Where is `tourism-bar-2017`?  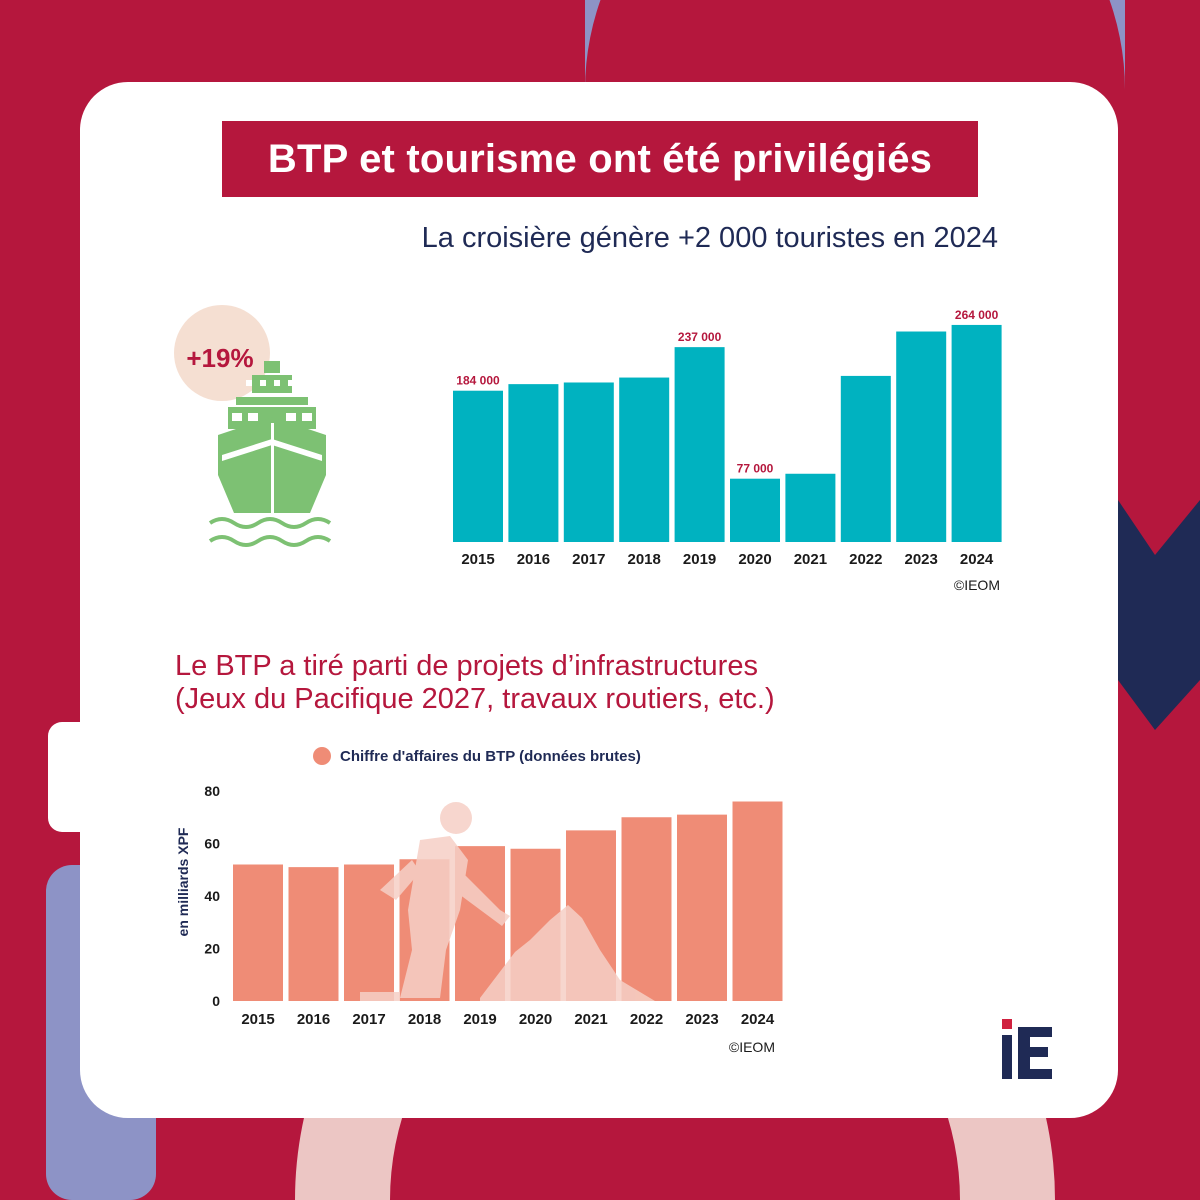
tourism-bar-2017 is located at coordinates (588, 462).